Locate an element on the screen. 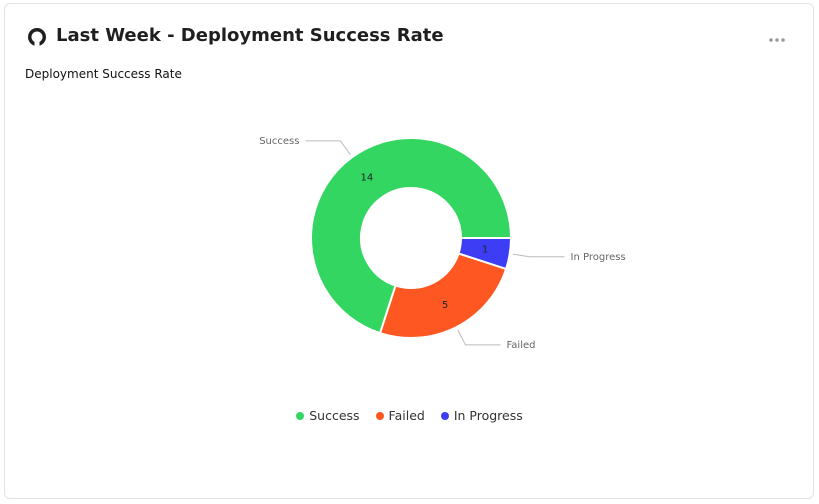 Image resolution: width=819 pixels, height=504 pixels. slice-label: In Progress is located at coordinates (598, 257).